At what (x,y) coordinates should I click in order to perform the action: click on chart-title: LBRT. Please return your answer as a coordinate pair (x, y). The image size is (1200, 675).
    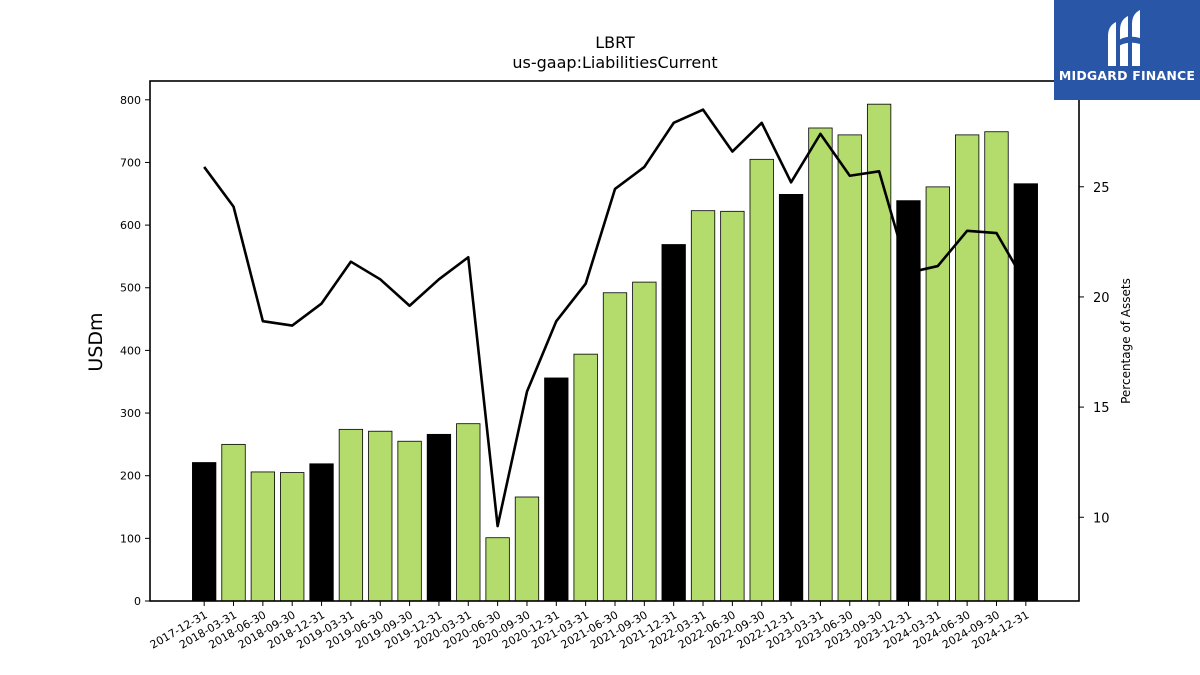
    Looking at the image, I should click on (615, 42).